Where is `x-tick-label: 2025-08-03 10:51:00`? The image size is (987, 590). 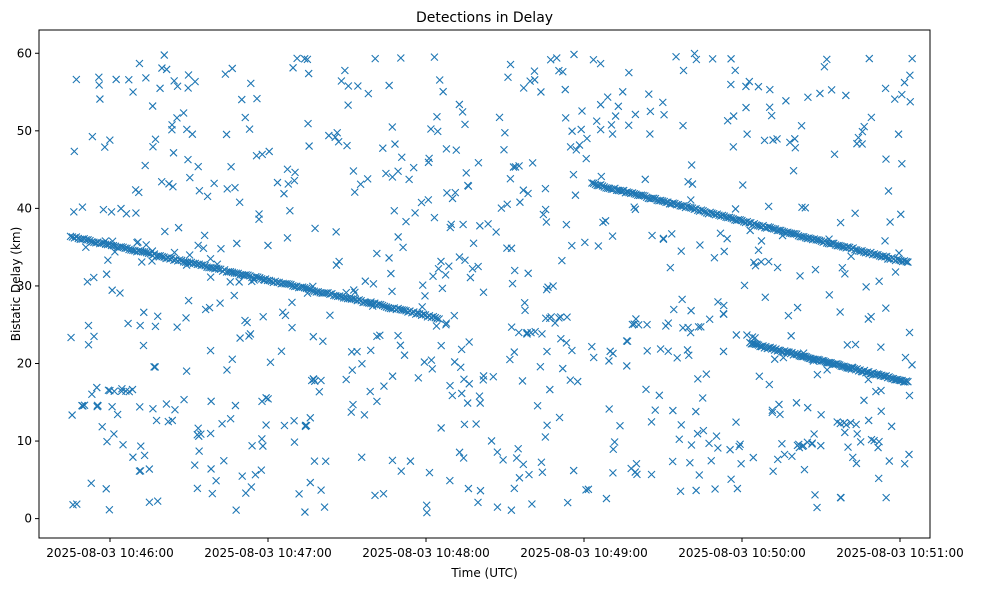
x-tick-label: 2025-08-03 10:51:00 is located at coordinates (899, 553).